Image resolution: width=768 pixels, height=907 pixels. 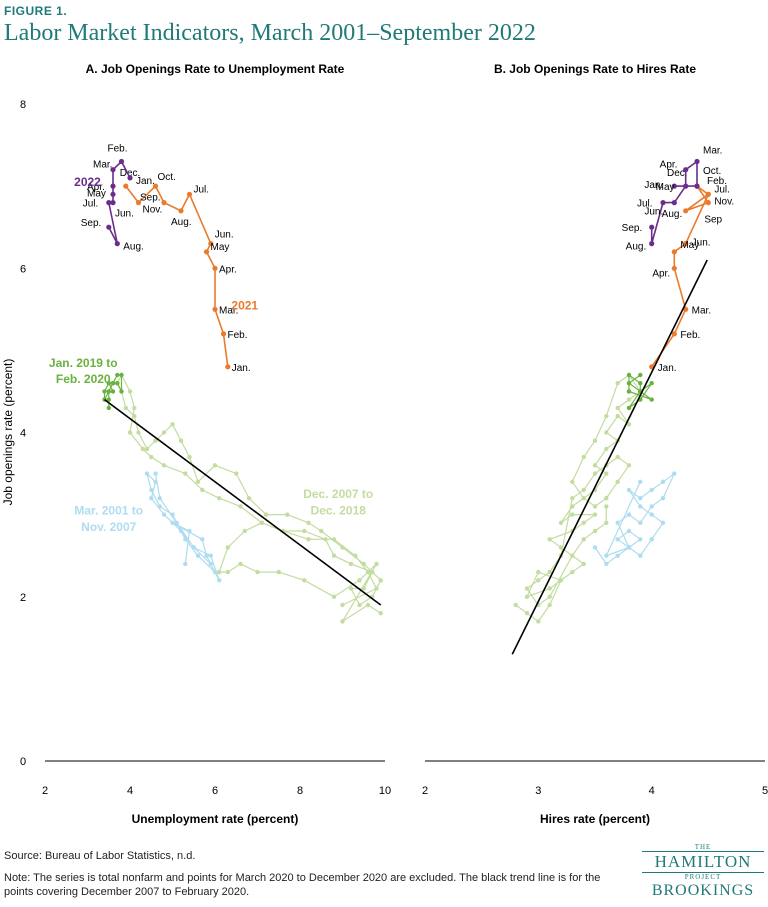 What do you see at coordinates (244, 305) in the screenshot?
I see `series-annotation: 2021` at bounding box center [244, 305].